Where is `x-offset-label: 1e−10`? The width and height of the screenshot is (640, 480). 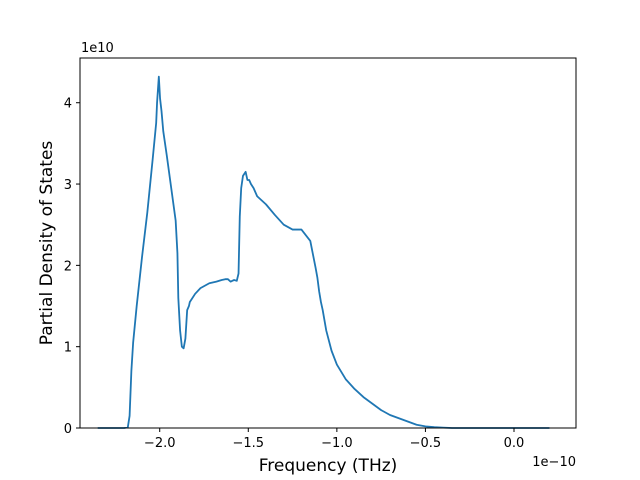
x-offset-label: 1e−10 is located at coordinates (554, 462).